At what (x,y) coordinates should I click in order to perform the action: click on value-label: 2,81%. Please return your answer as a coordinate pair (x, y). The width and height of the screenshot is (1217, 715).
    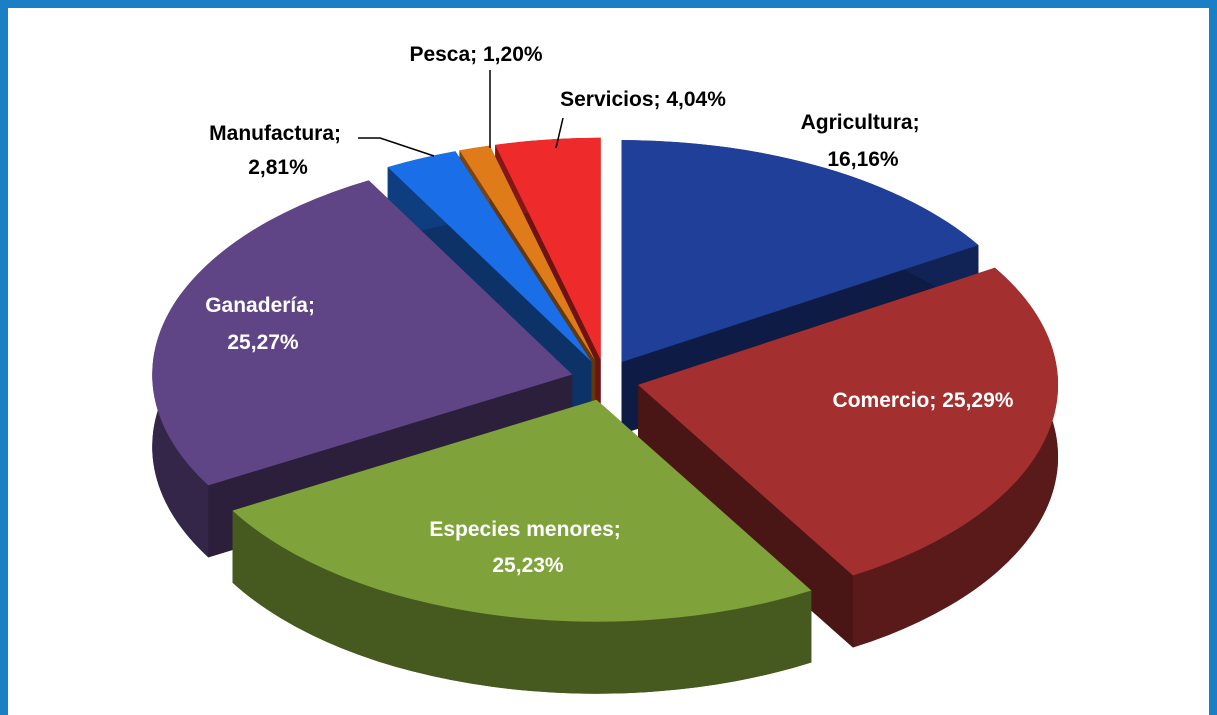
    Looking at the image, I should click on (278, 167).